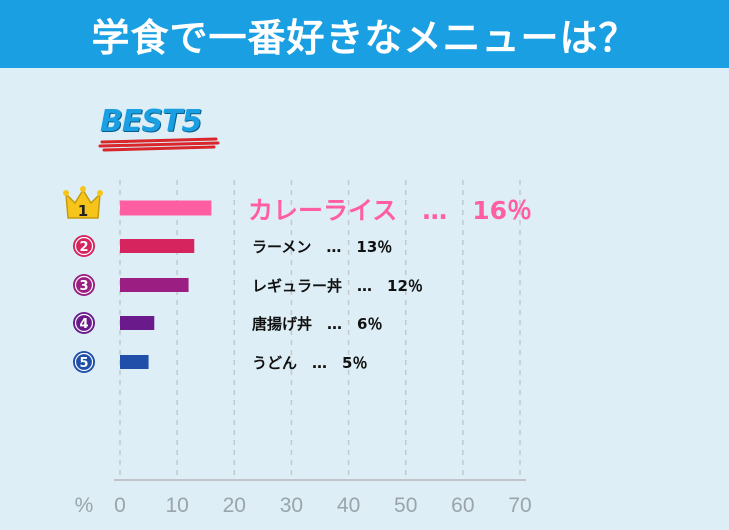 Image resolution: width=729 pixels, height=530 pixels. I want to click on x-axis-unit-label: %, so click(84, 505).